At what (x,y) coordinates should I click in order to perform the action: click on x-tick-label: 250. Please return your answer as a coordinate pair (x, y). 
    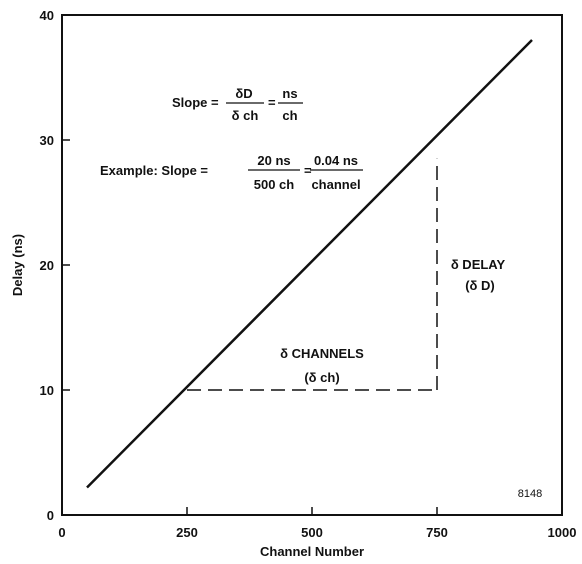
    Looking at the image, I should click on (187, 532).